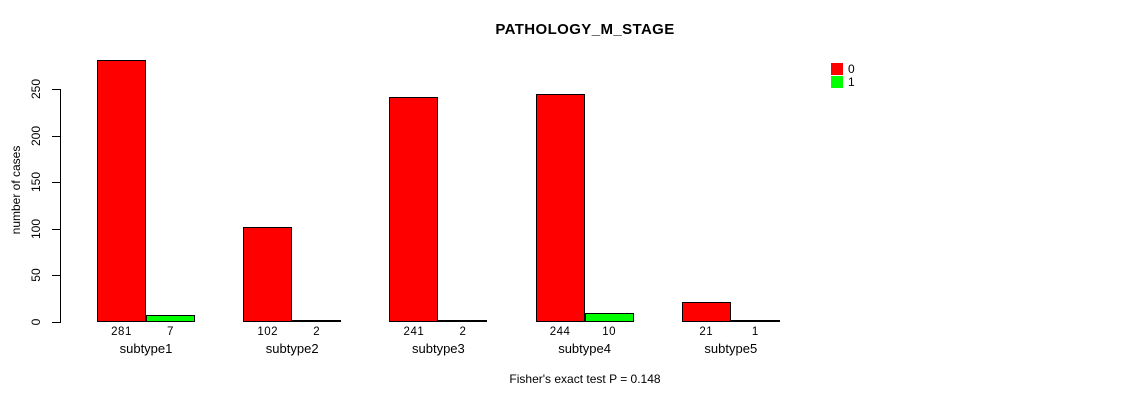  I want to click on bar-value-label-subtype5-0: 21, so click(706, 332).